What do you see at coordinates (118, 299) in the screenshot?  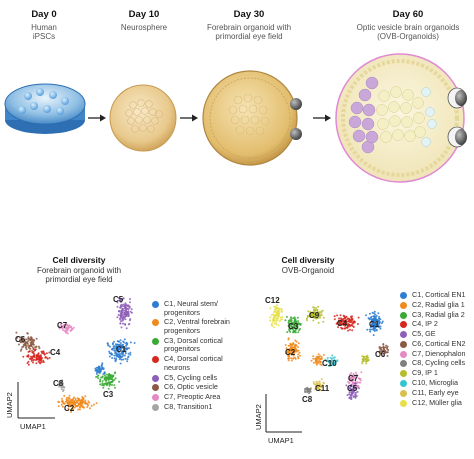 I see `left-cluster-tag-c5: C5` at bounding box center [118, 299].